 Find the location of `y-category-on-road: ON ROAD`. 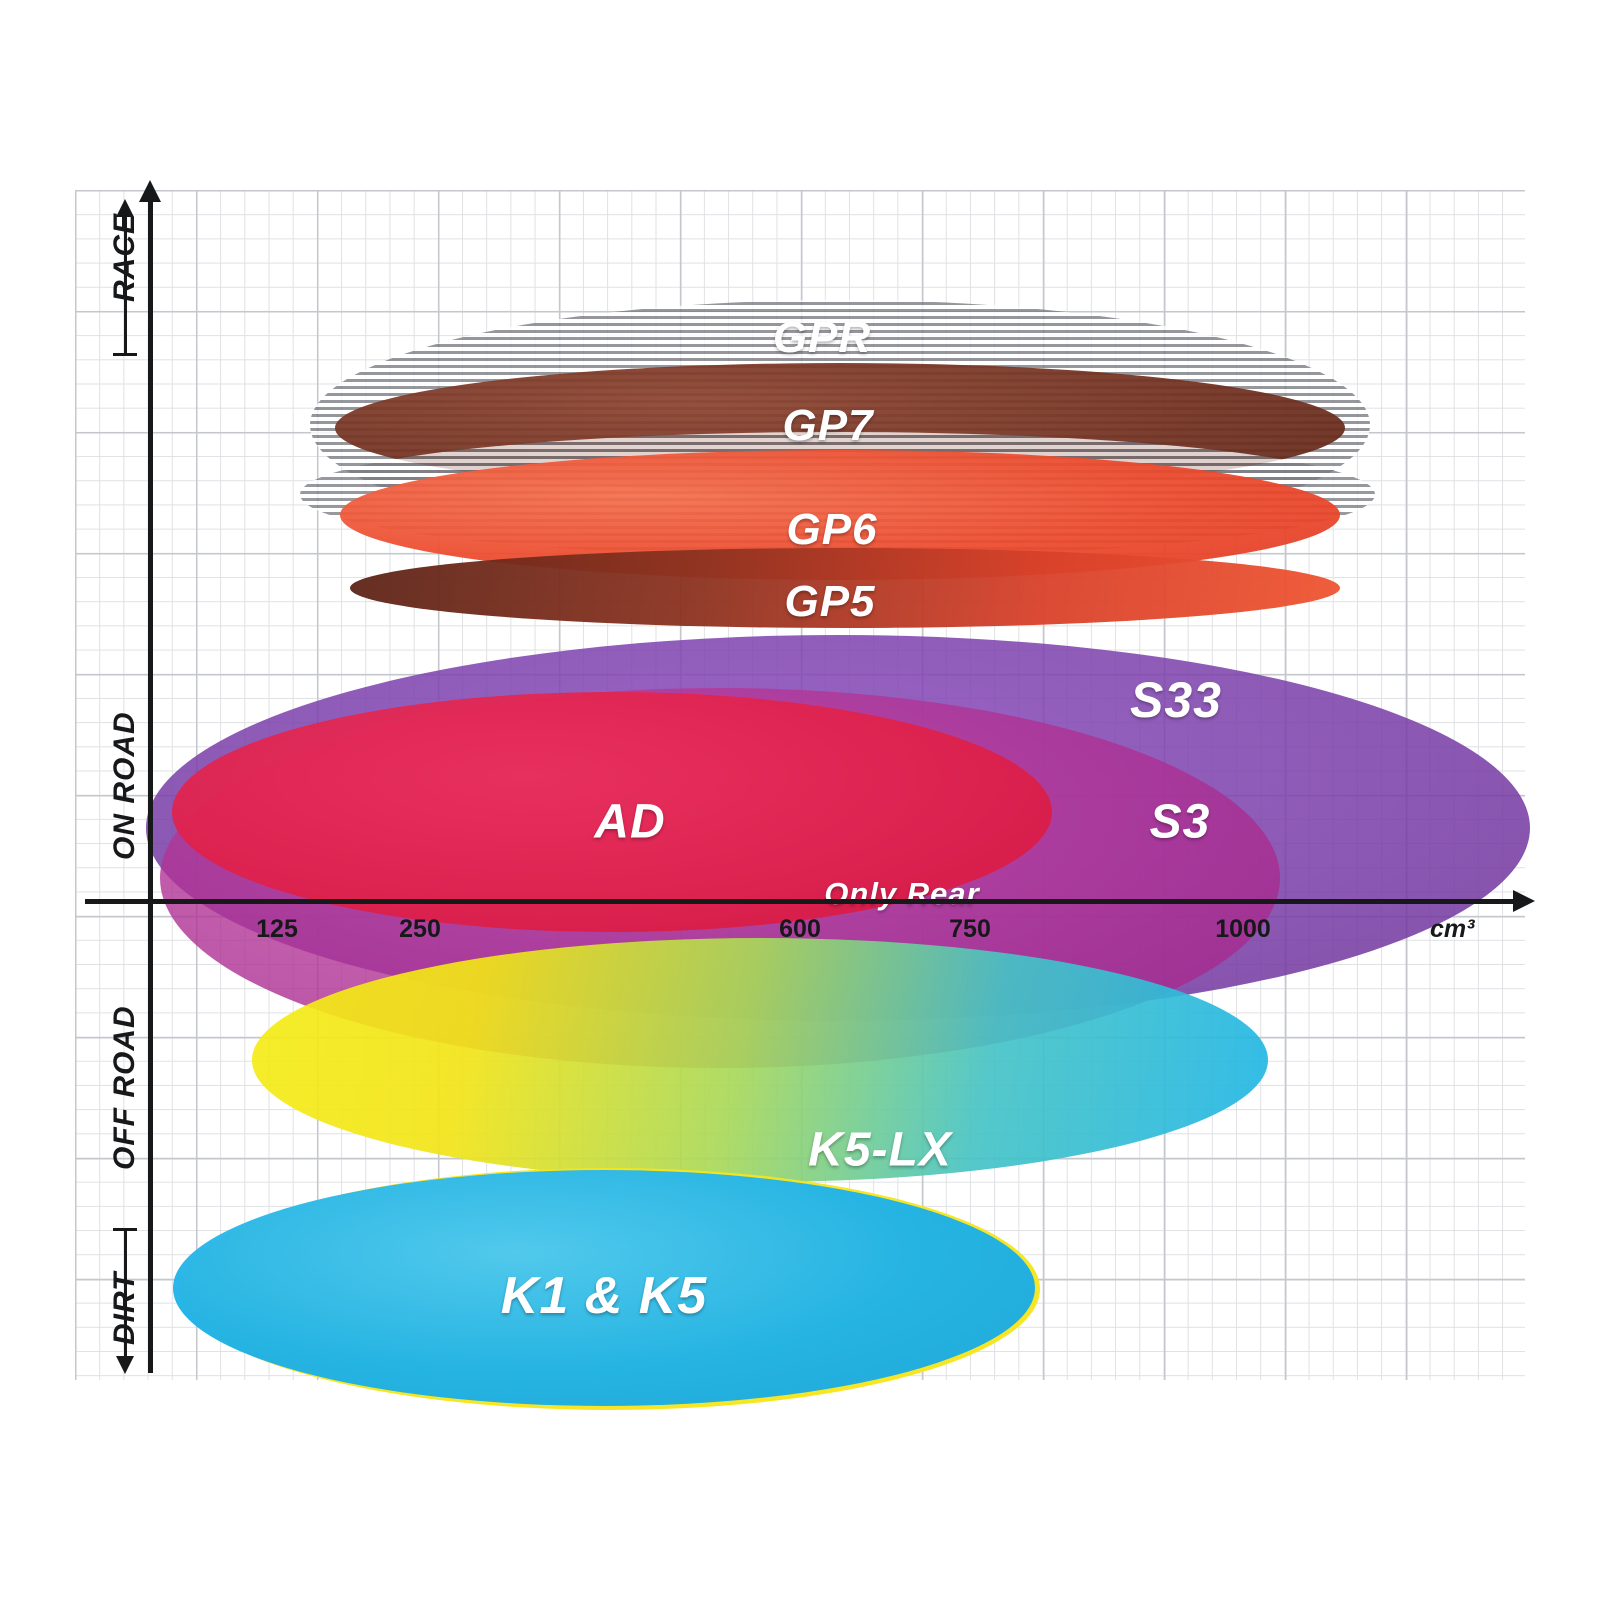

y-category-on-road: ON ROAD is located at coordinates (124, 785).